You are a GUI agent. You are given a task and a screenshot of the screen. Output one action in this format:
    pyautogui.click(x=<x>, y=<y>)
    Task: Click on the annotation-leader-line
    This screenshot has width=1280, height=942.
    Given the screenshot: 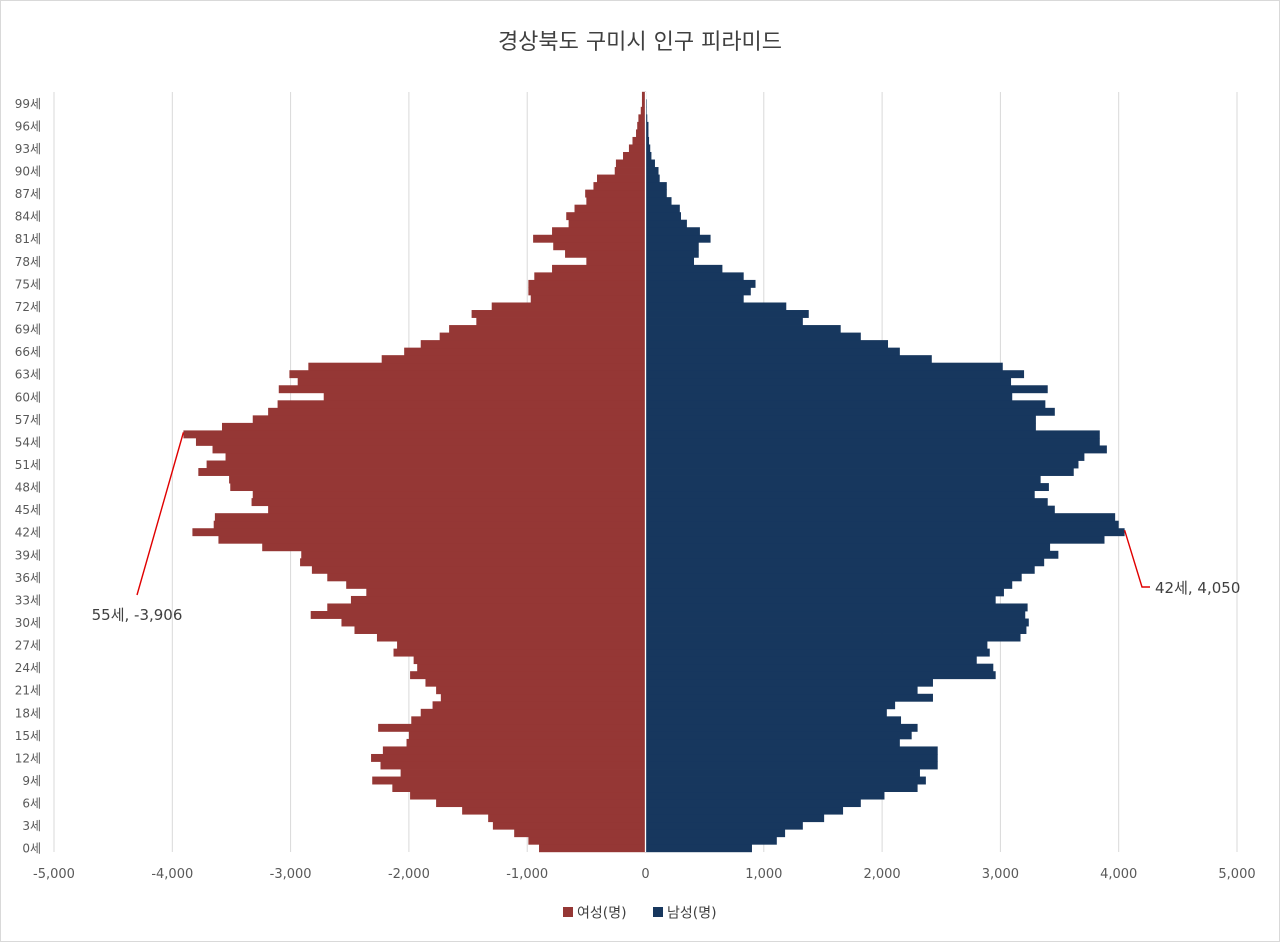 What is the action you would take?
    pyautogui.click(x=1136, y=558)
    